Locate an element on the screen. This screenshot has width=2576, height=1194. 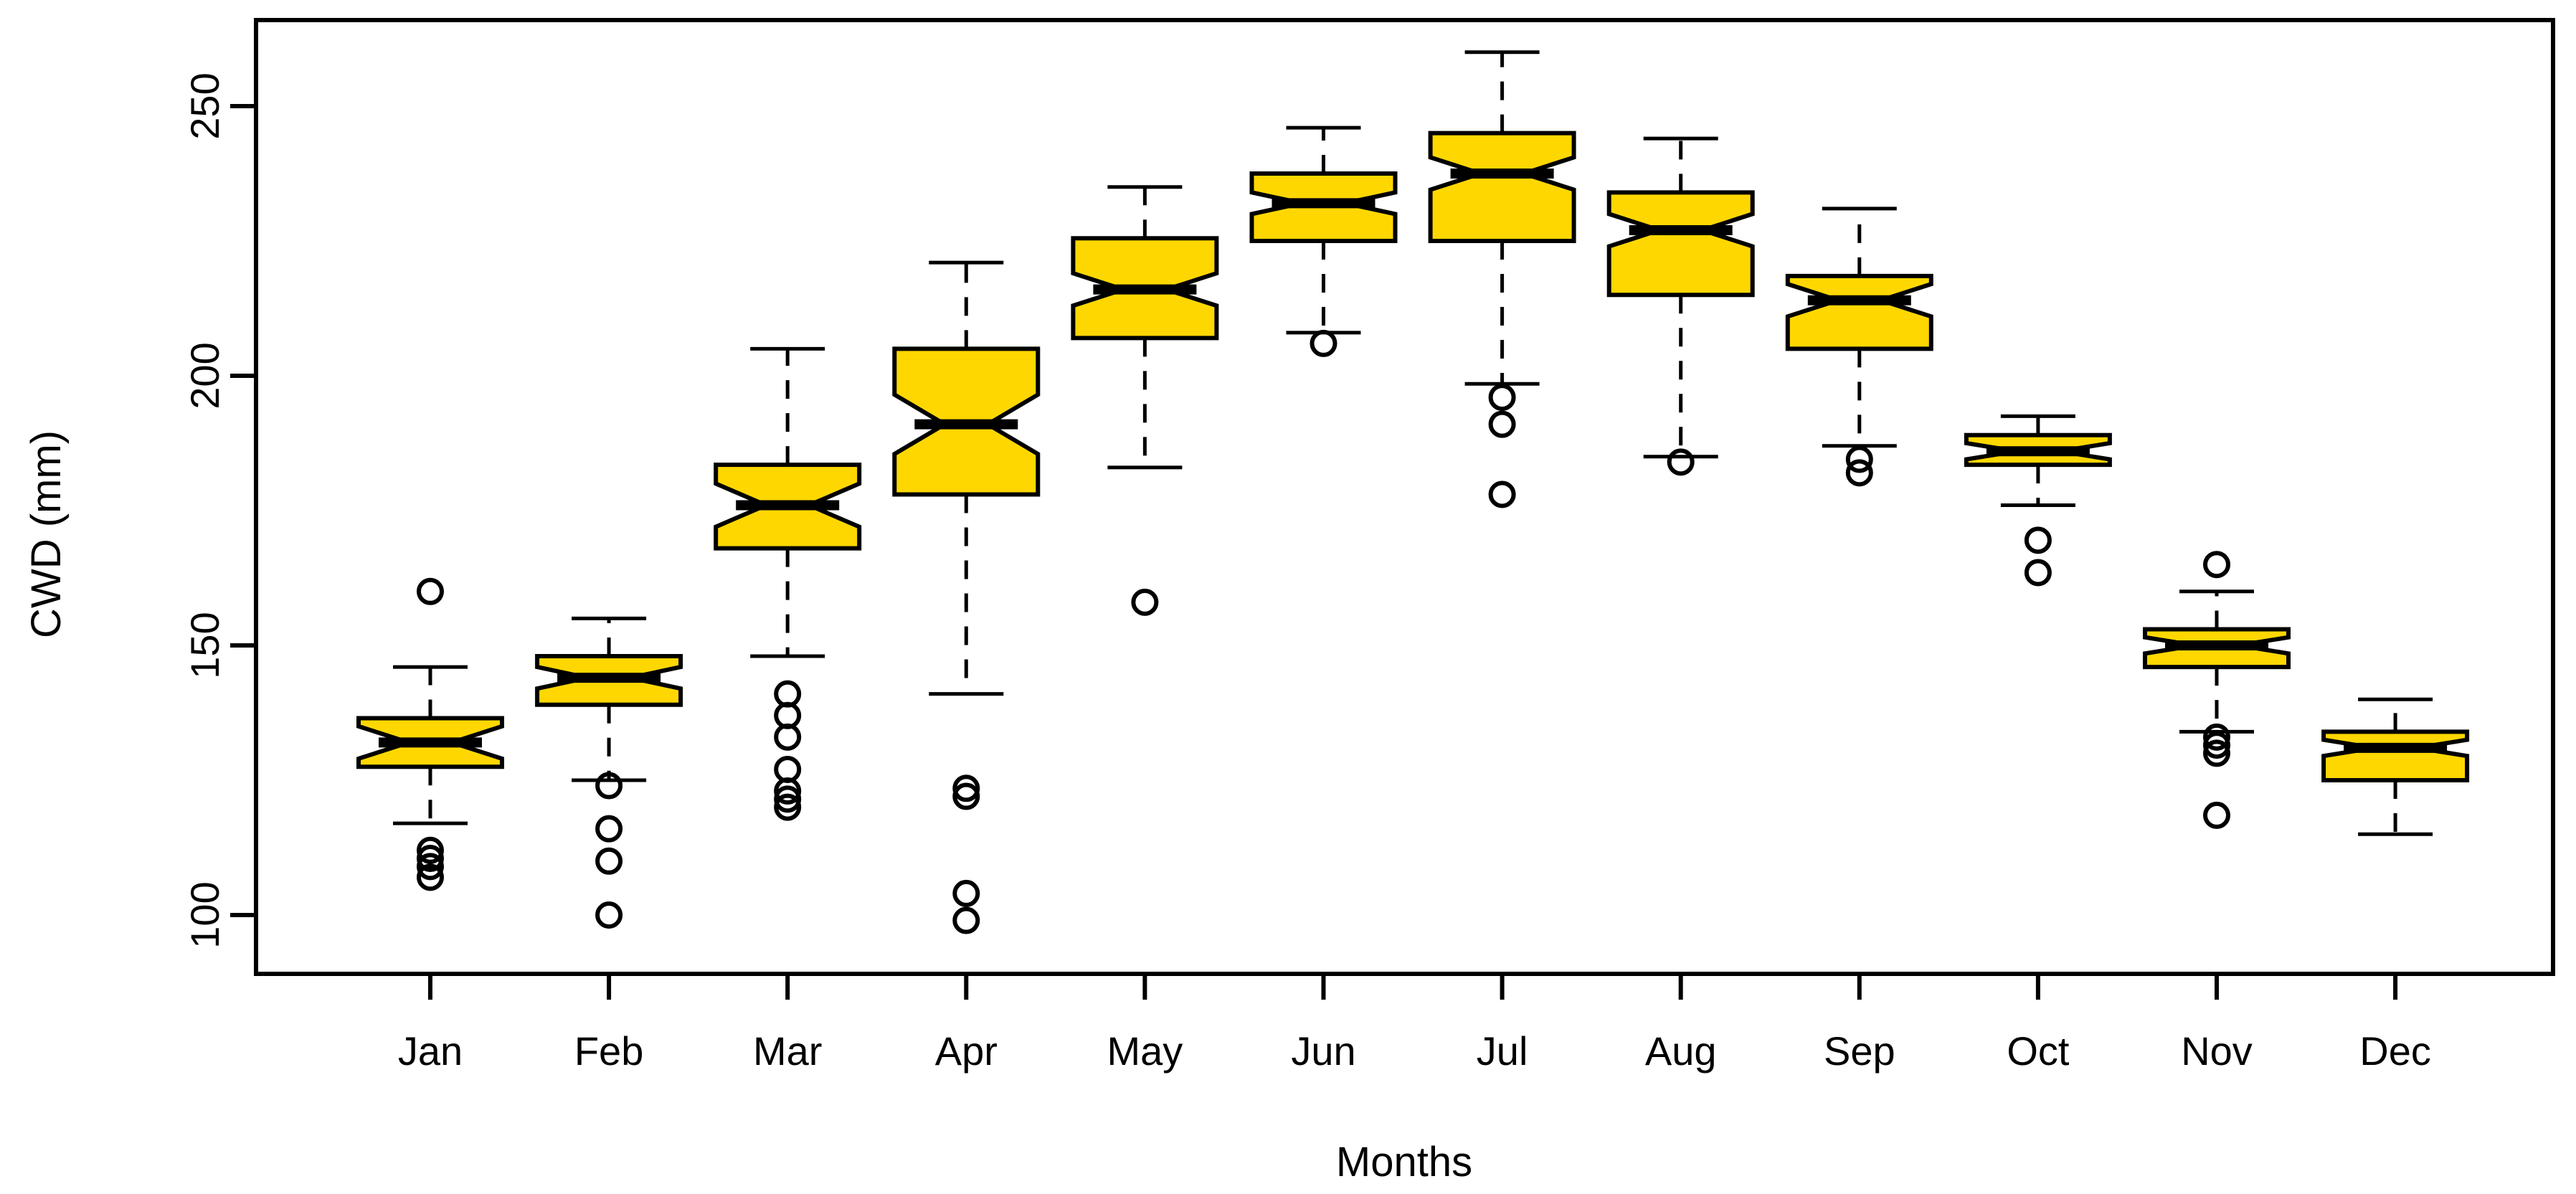
outlier-point-may is located at coordinates (1145, 602).